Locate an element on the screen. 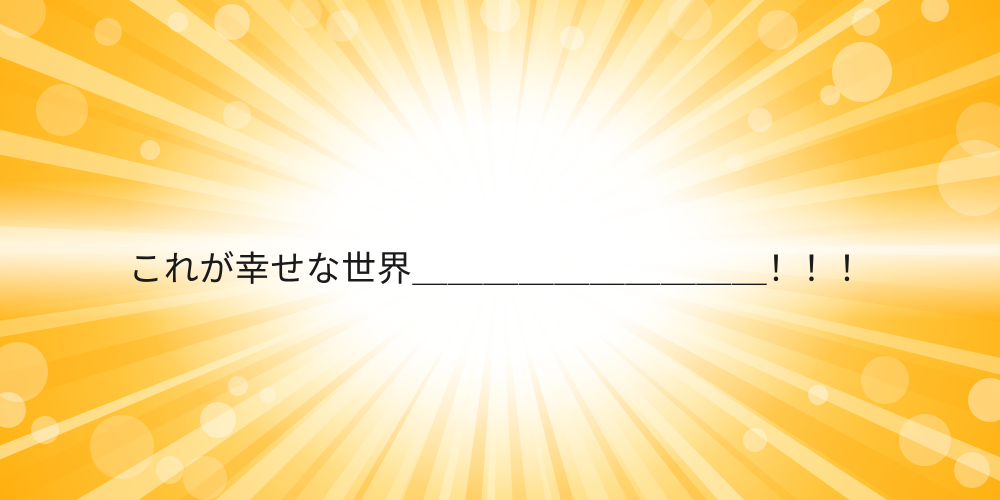 This screenshot has height=500, width=1000. caption-text: これが幸せな世界＿＿＿＿＿＿＿＿＿＿！！！ is located at coordinates (501, 269).